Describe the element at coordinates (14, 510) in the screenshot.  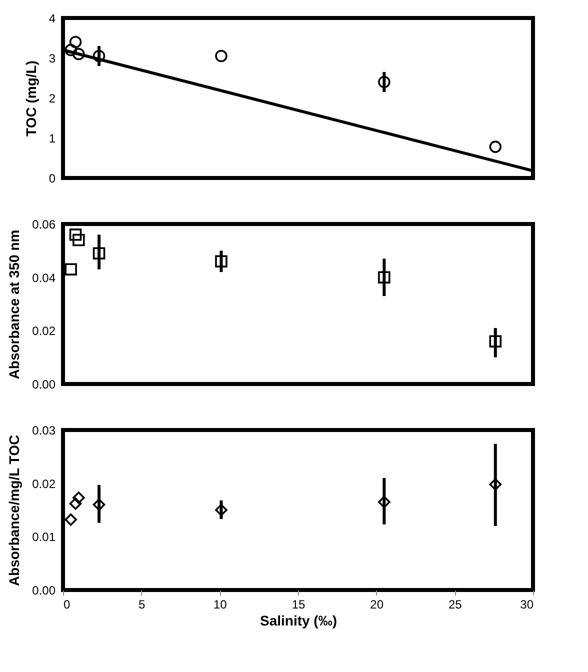
I see `y-axis-title: Absorbance/mg/L TOC` at that location.